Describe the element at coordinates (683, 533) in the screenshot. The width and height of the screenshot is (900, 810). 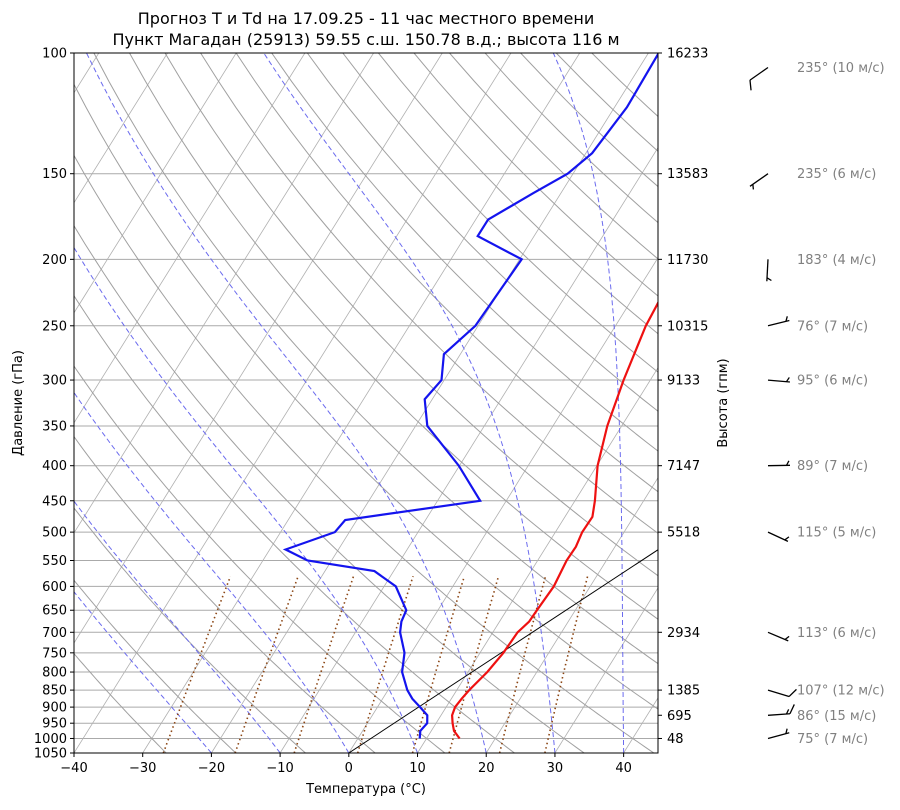
I see `height-tick-label: 5518` at that location.